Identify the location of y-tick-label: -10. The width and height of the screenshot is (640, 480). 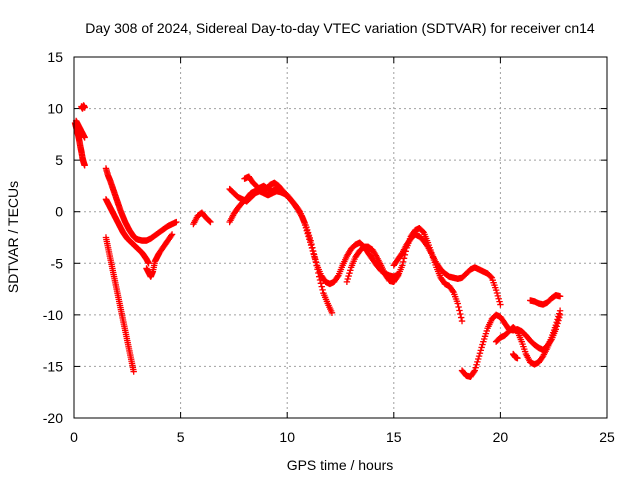
(53, 315).